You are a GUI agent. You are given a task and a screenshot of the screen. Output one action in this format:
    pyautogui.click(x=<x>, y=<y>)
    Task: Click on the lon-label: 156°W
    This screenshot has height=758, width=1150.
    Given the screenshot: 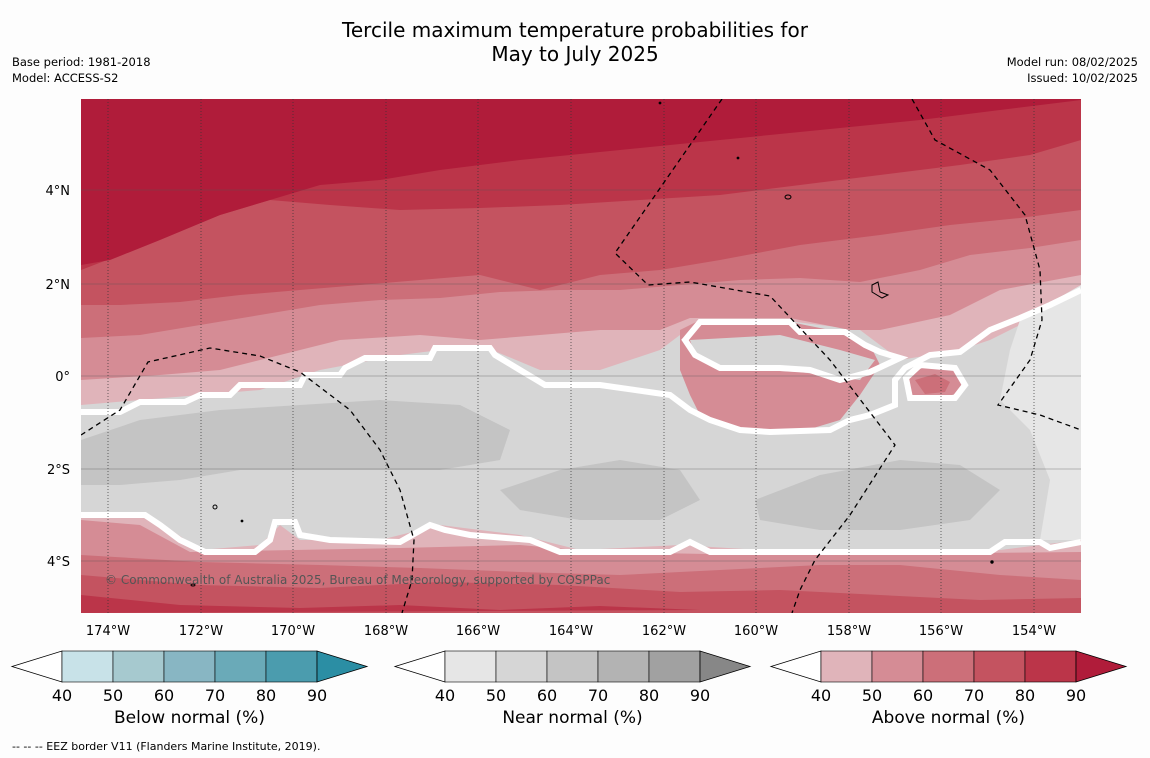 What is the action you would take?
    pyautogui.click(x=941, y=631)
    